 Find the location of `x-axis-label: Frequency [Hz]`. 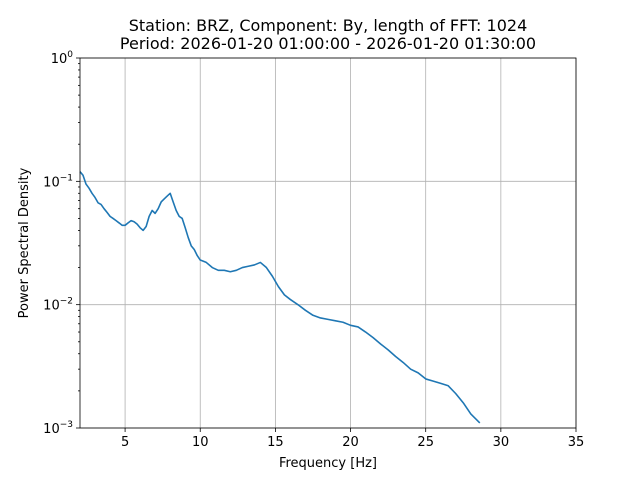

x-axis-label: Frequency [Hz] is located at coordinates (328, 463).